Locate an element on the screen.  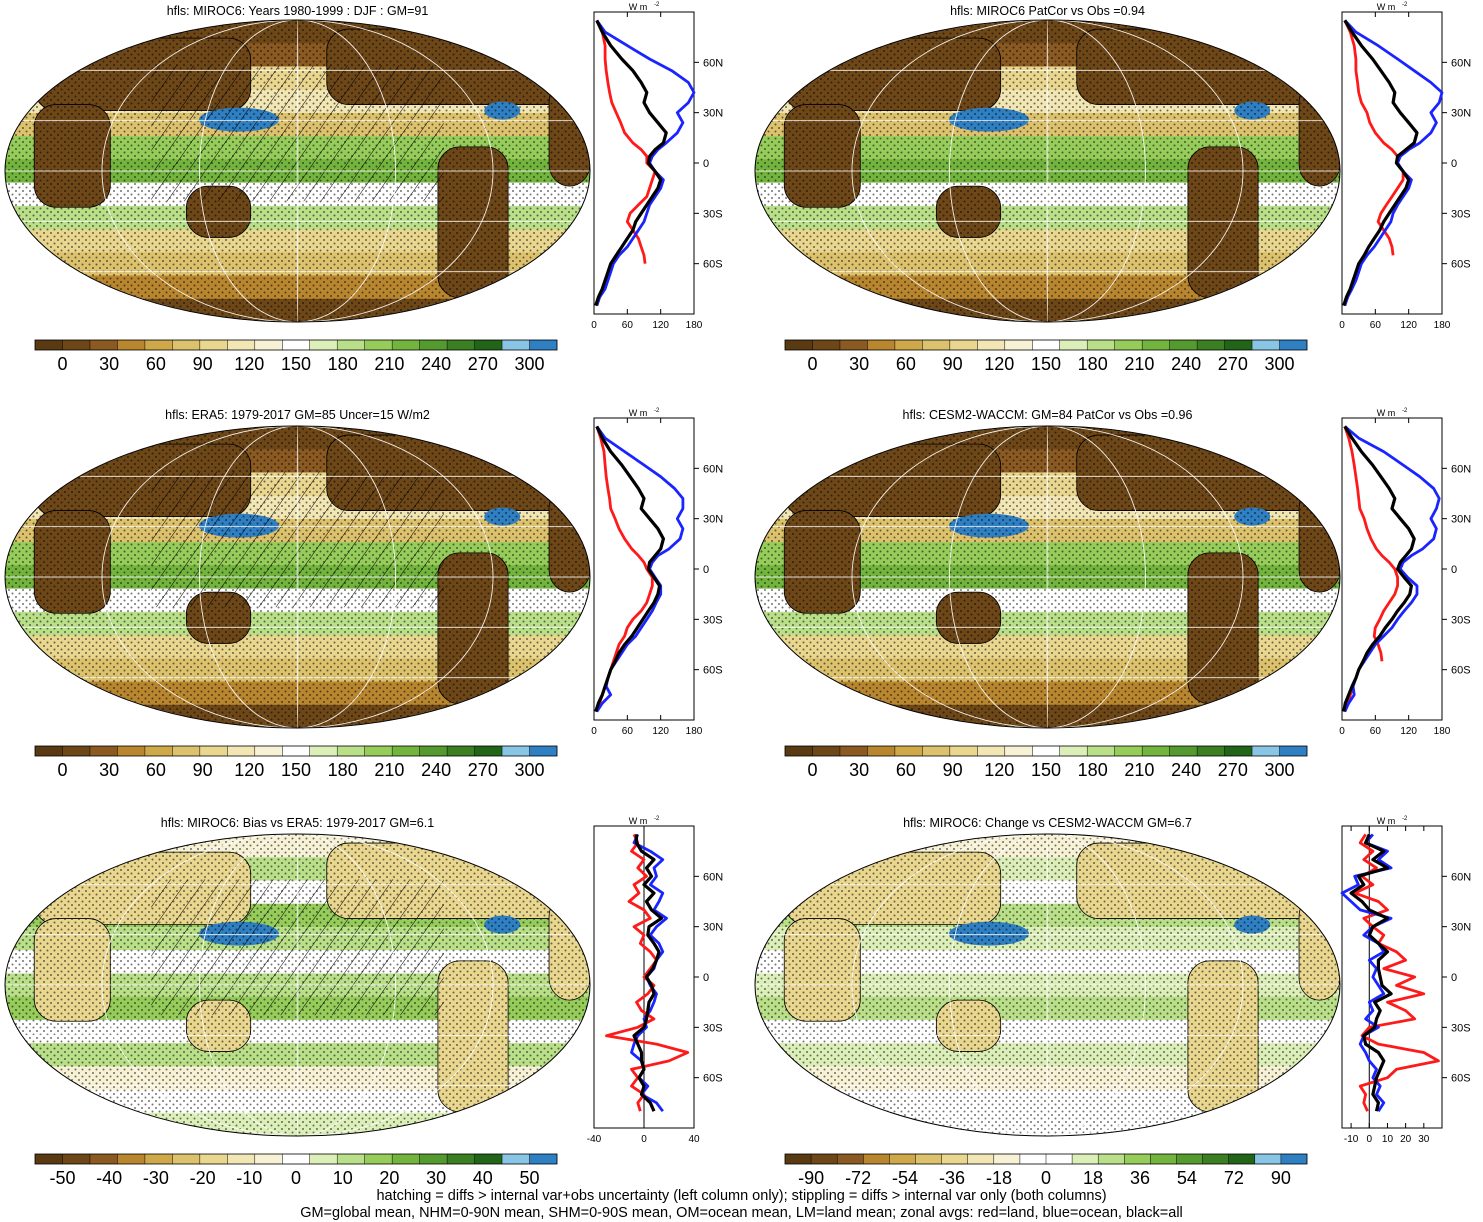
x-tick-label: 120 is located at coordinates (660, 731).